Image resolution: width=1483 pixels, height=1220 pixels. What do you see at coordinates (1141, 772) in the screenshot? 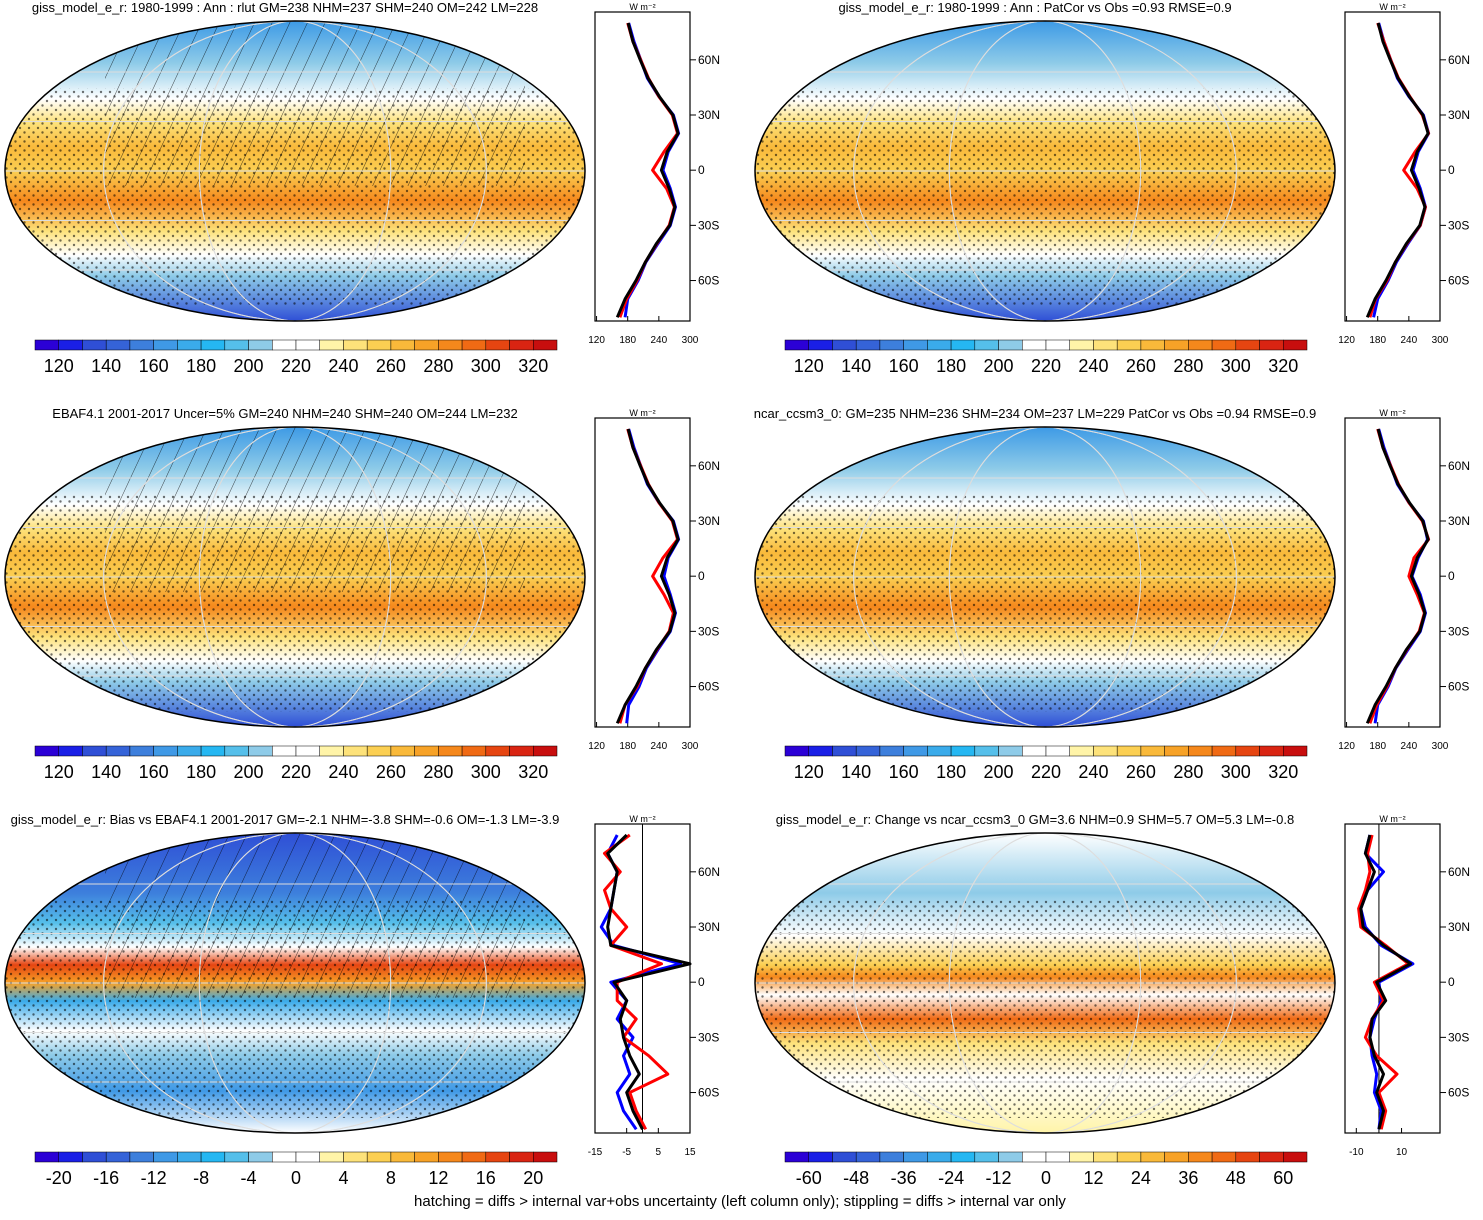
I see `colorbar-label: 260` at bounding box center [1141, 772].